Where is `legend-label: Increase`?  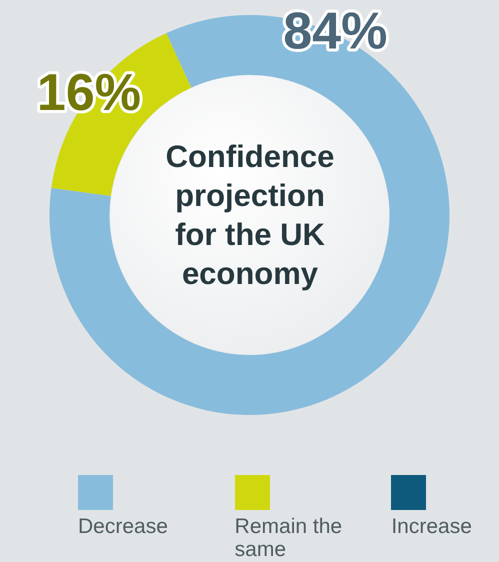 legend-label: Increase is located at coordinates (432, 526).